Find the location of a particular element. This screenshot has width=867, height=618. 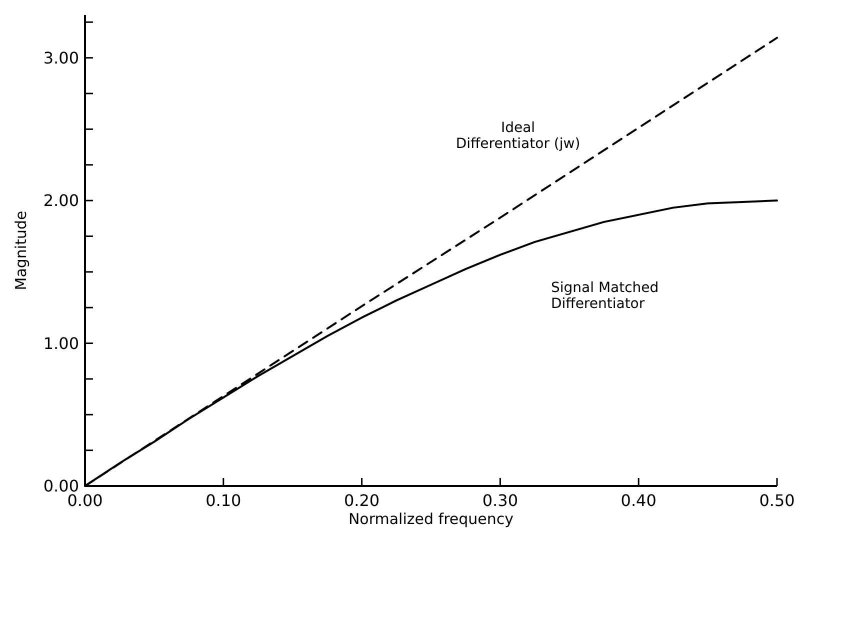

x-tick-label: 0.10 is located at coordinates (224, 500).